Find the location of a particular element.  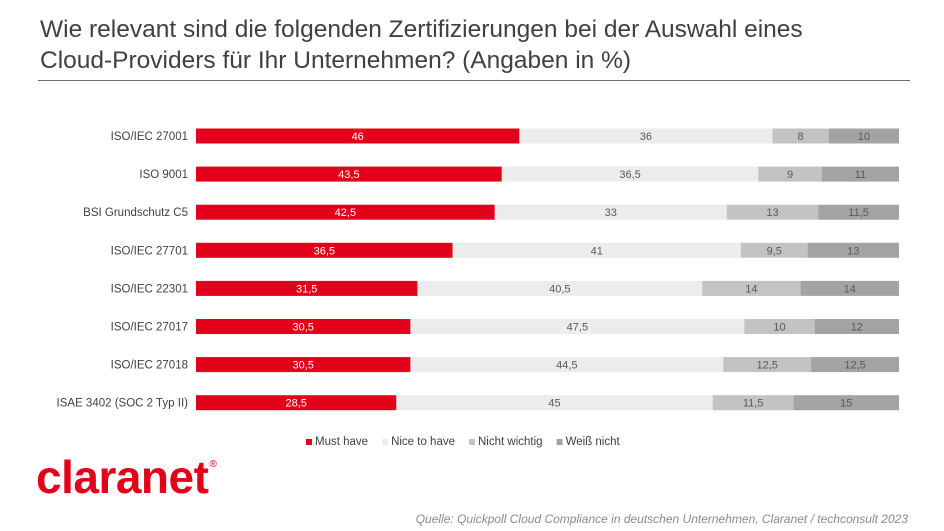

data-label-wei-nicht-2: 11 is located at coordinates (860, 175).